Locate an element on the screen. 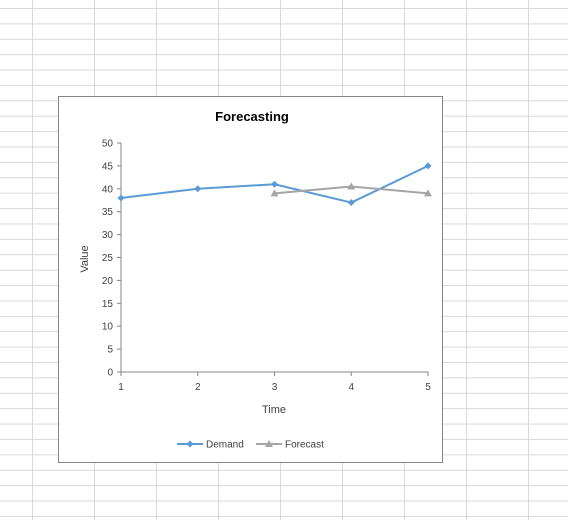  y-tick-label: 45 is located at coordinates (108, 166).